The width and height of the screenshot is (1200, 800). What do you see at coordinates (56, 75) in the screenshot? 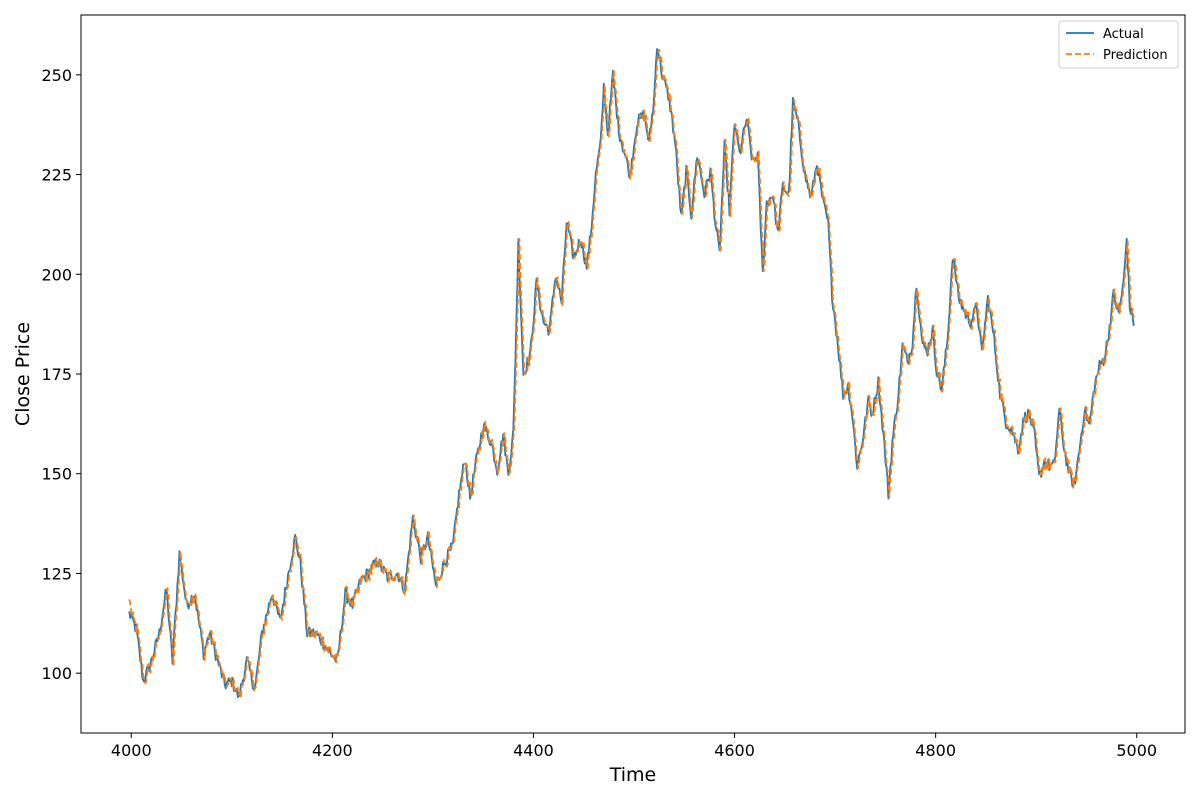
I see `y-tick-label: 250` at bounding box center [56, 75].